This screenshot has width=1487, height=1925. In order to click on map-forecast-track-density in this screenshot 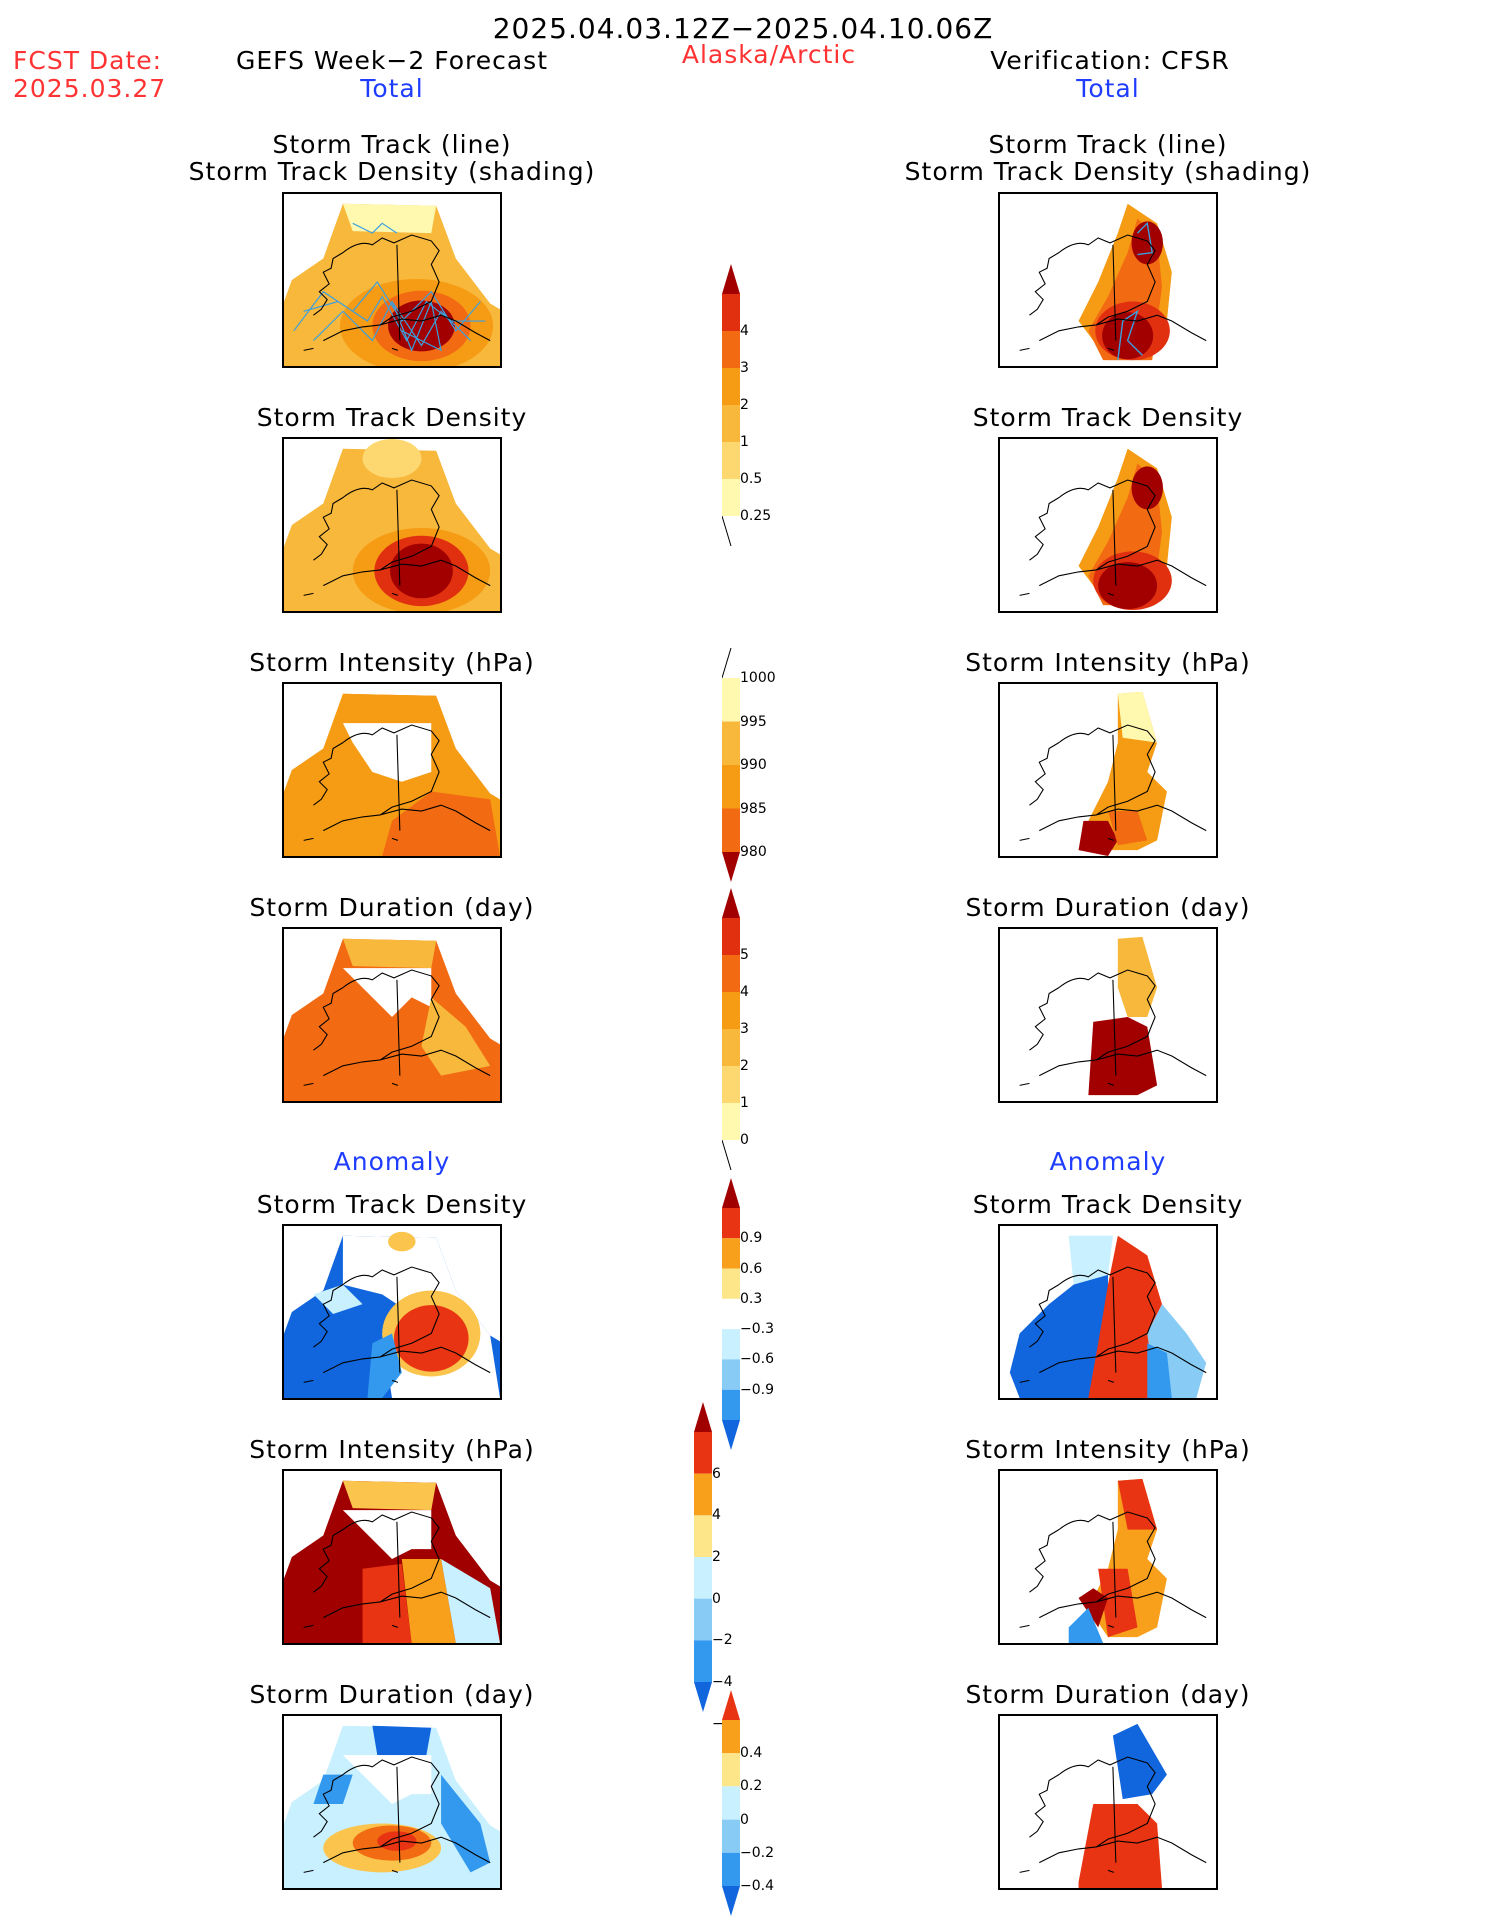, I will do `click(392, 525)`.